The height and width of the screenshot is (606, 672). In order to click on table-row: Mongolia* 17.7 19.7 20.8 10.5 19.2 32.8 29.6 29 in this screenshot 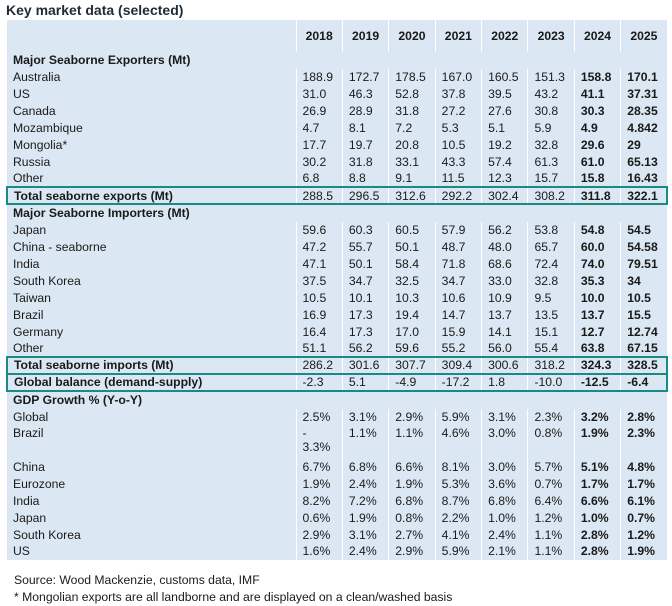, I will do `click(337, 145)`.